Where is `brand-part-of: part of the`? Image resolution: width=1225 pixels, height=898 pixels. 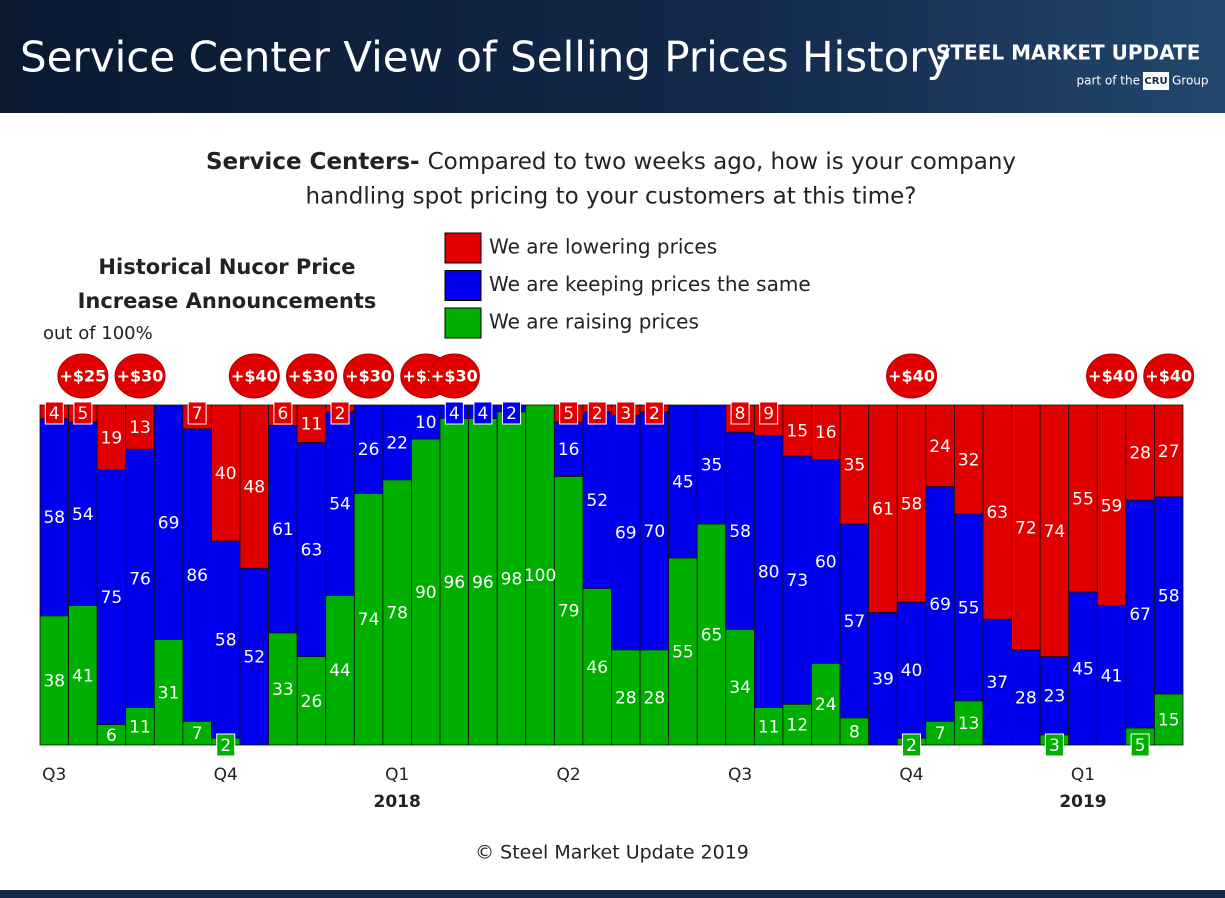
brand-part-of: part of the is located at coordinates (1109, 81).